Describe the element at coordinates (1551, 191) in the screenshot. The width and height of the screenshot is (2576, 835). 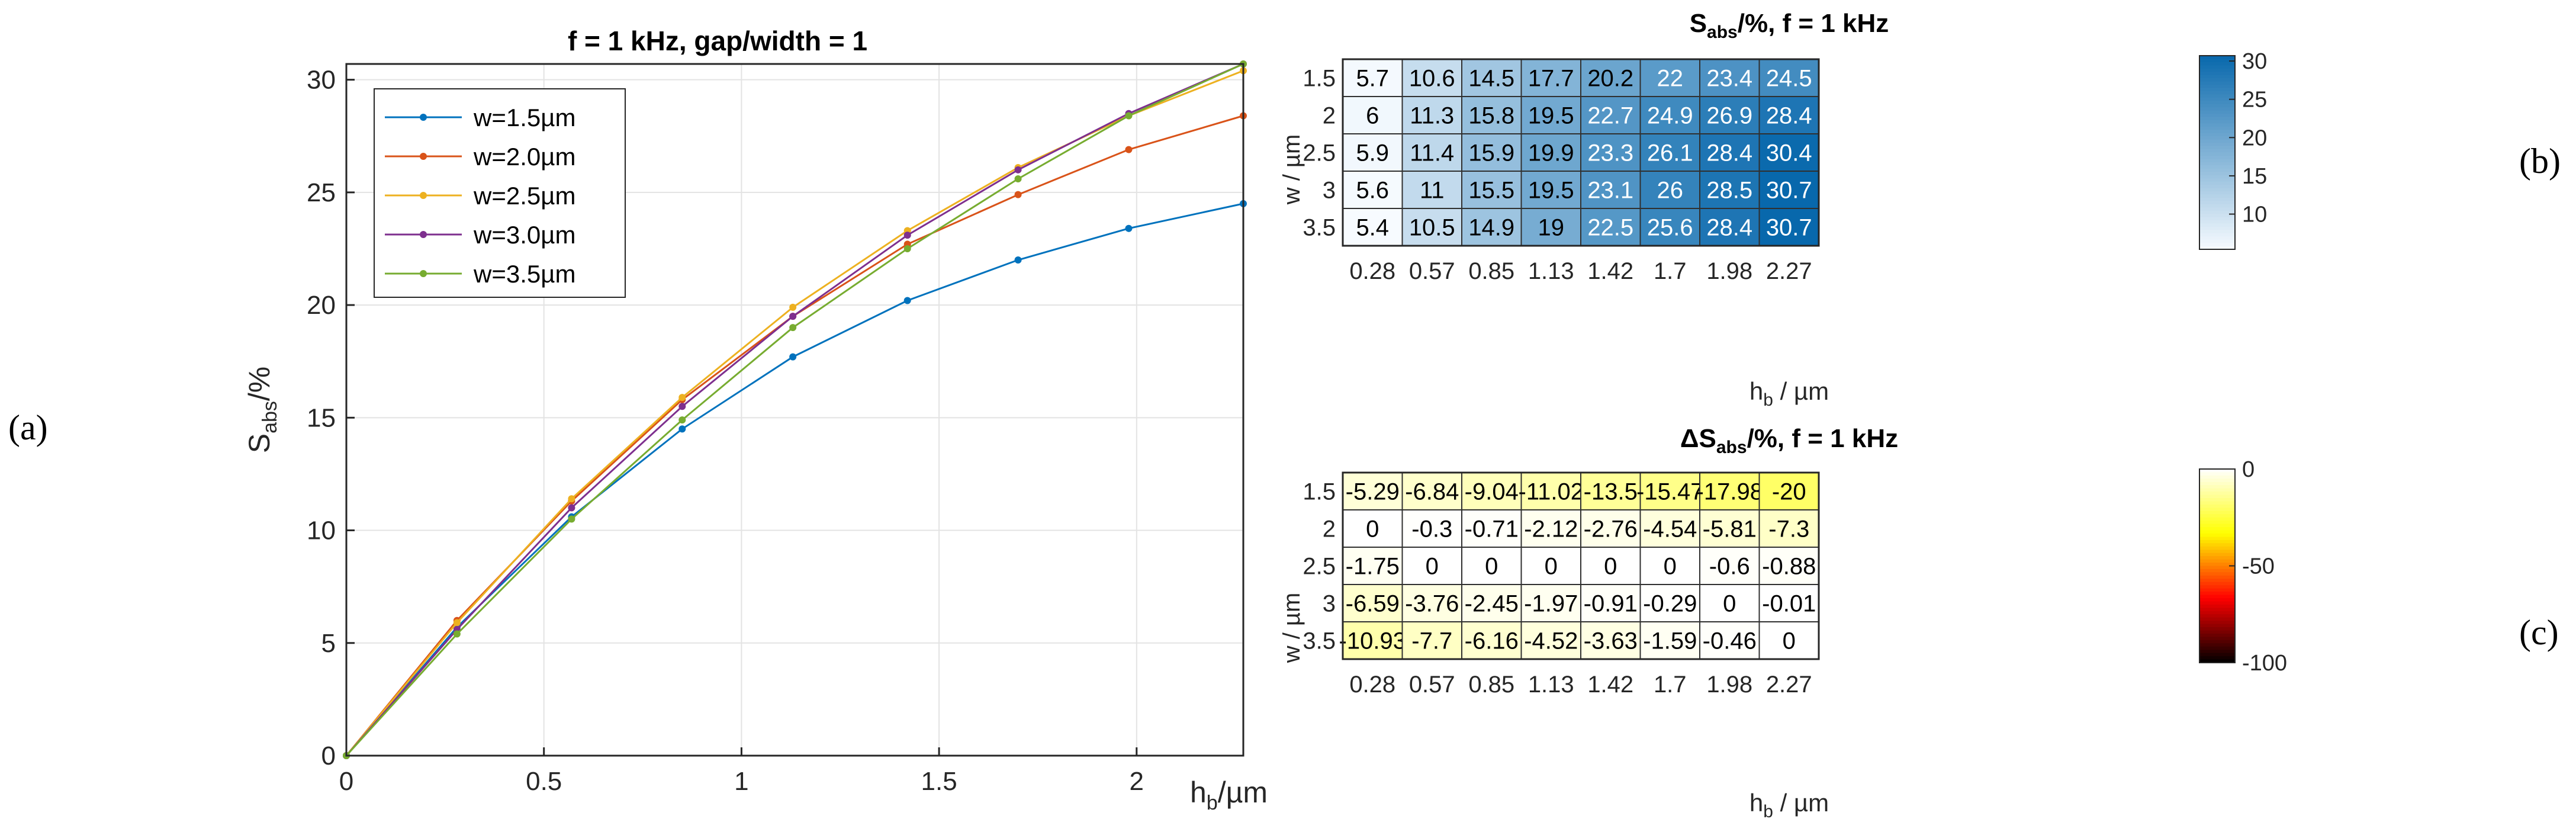
I see `heatmap-cell-value: 19.5` at that location.